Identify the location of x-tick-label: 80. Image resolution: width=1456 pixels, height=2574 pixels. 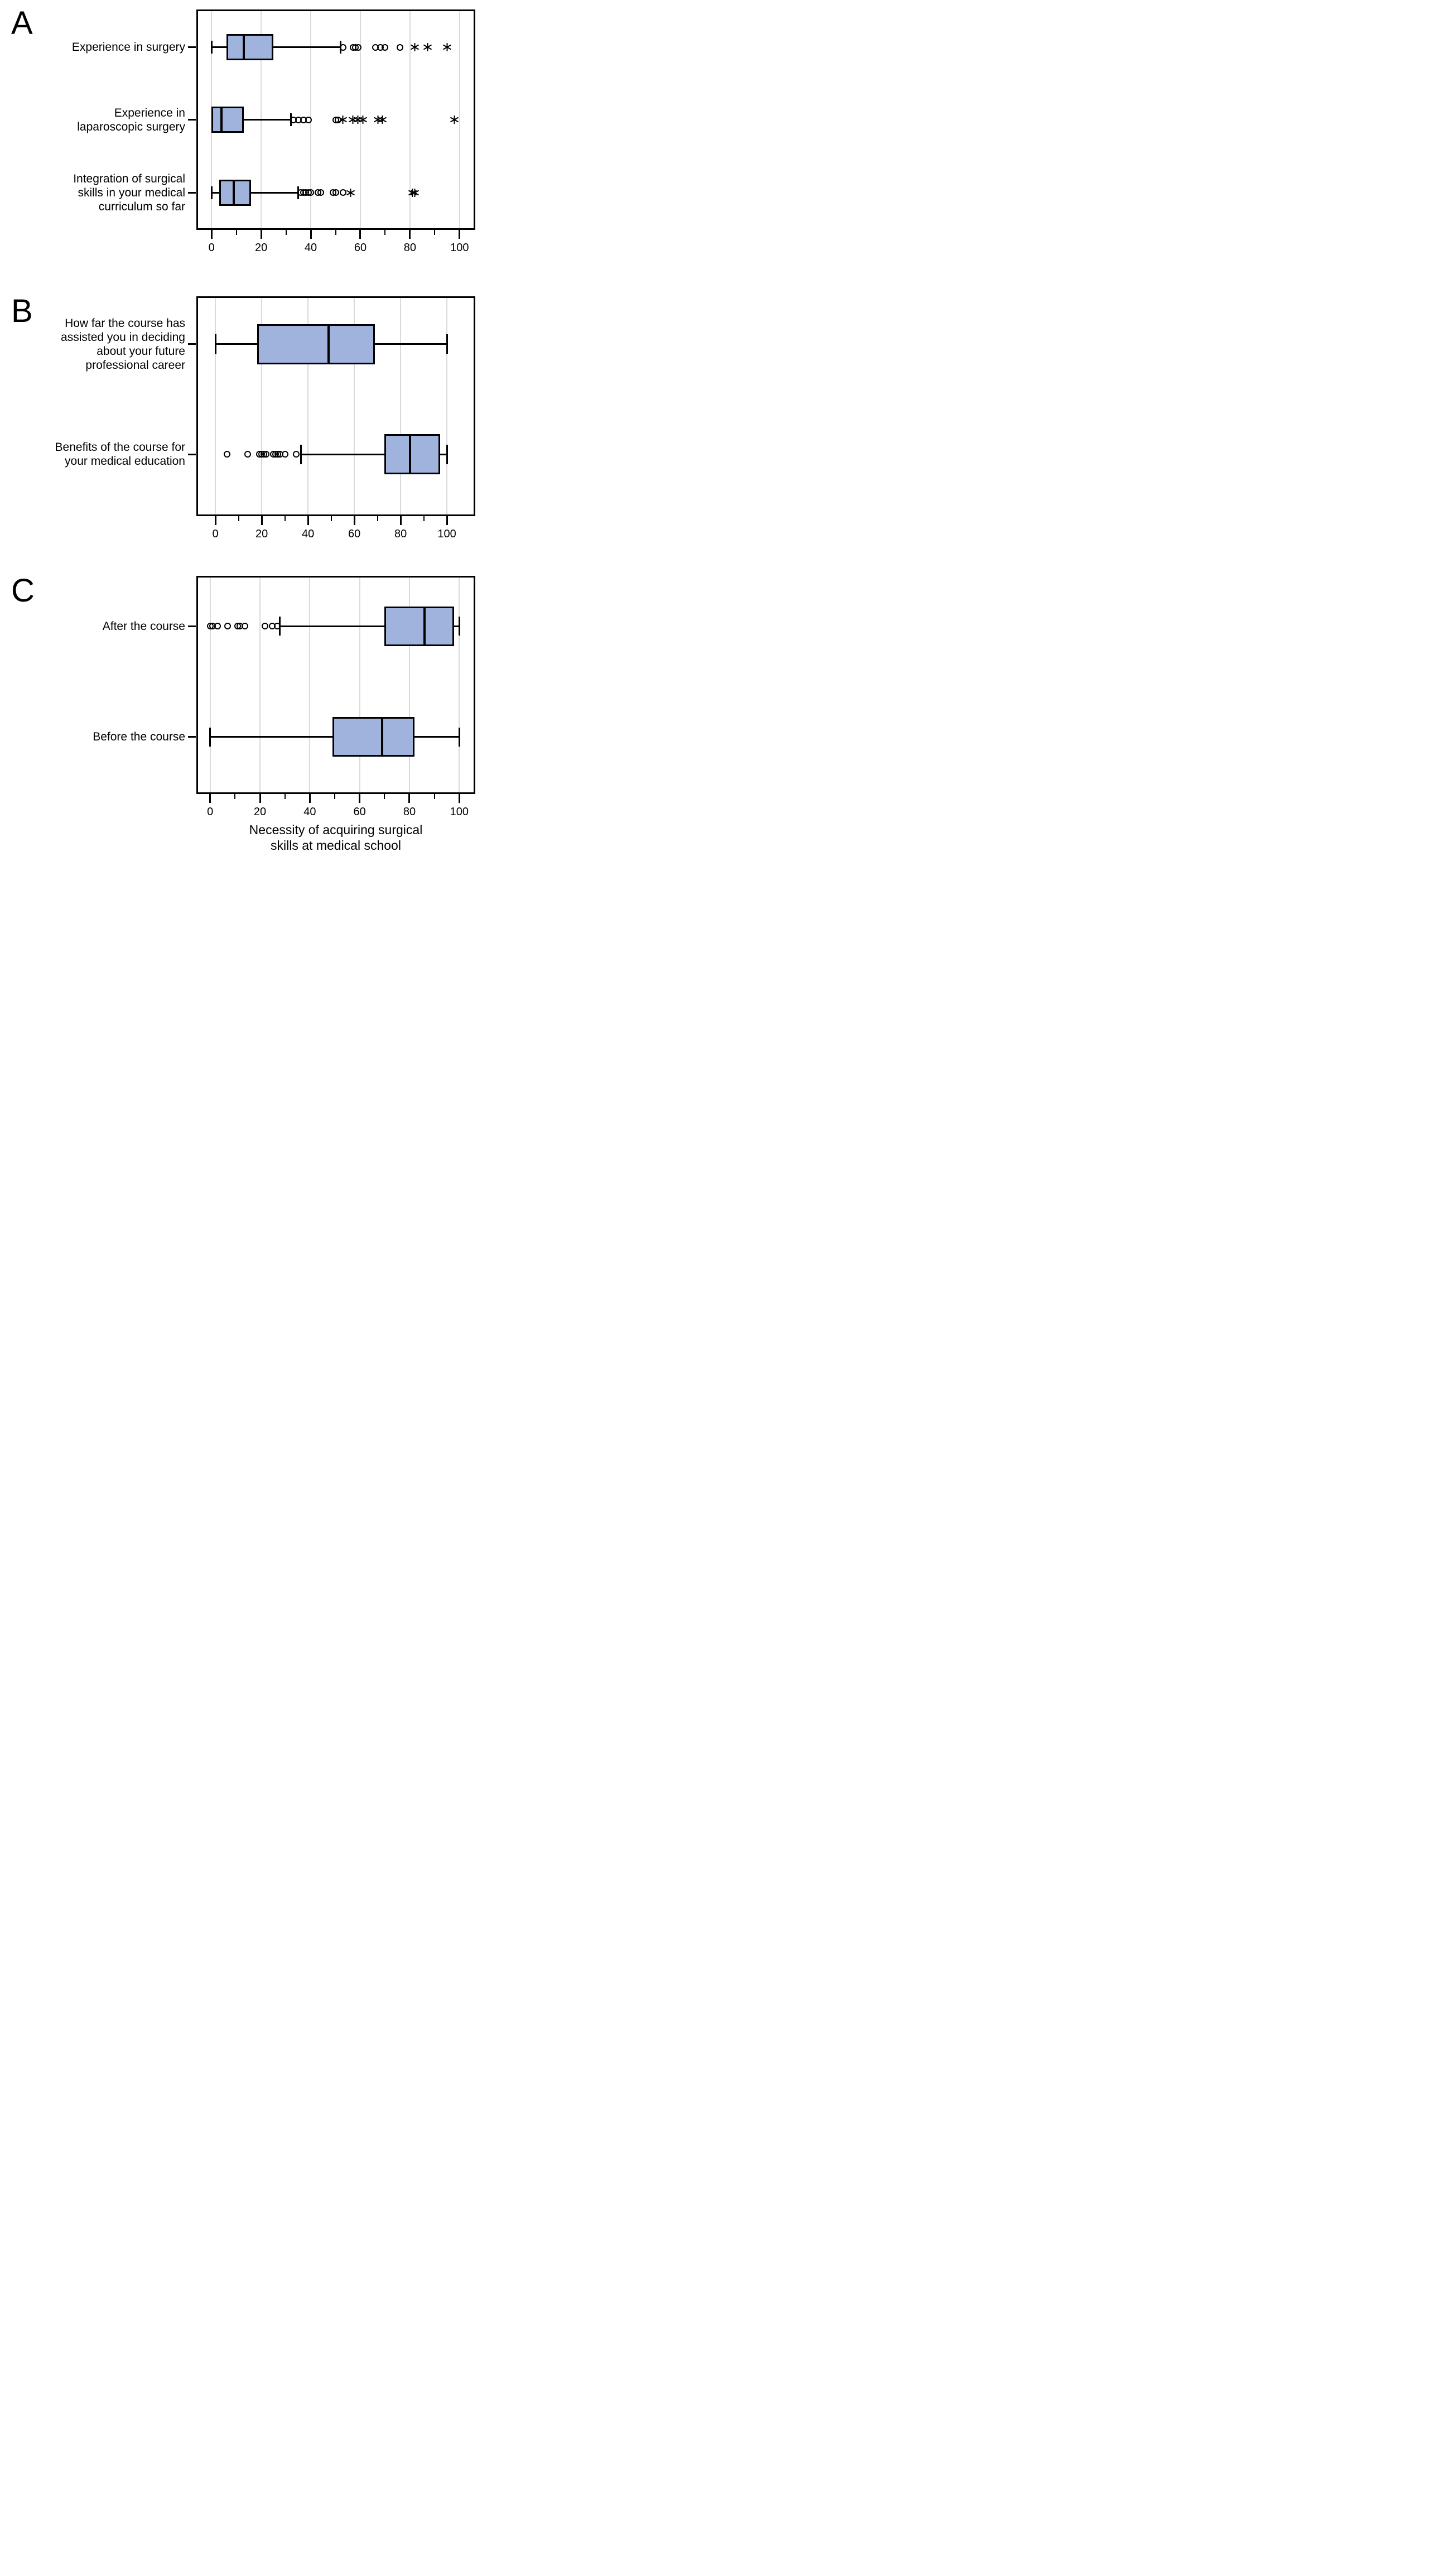
(400, 534).